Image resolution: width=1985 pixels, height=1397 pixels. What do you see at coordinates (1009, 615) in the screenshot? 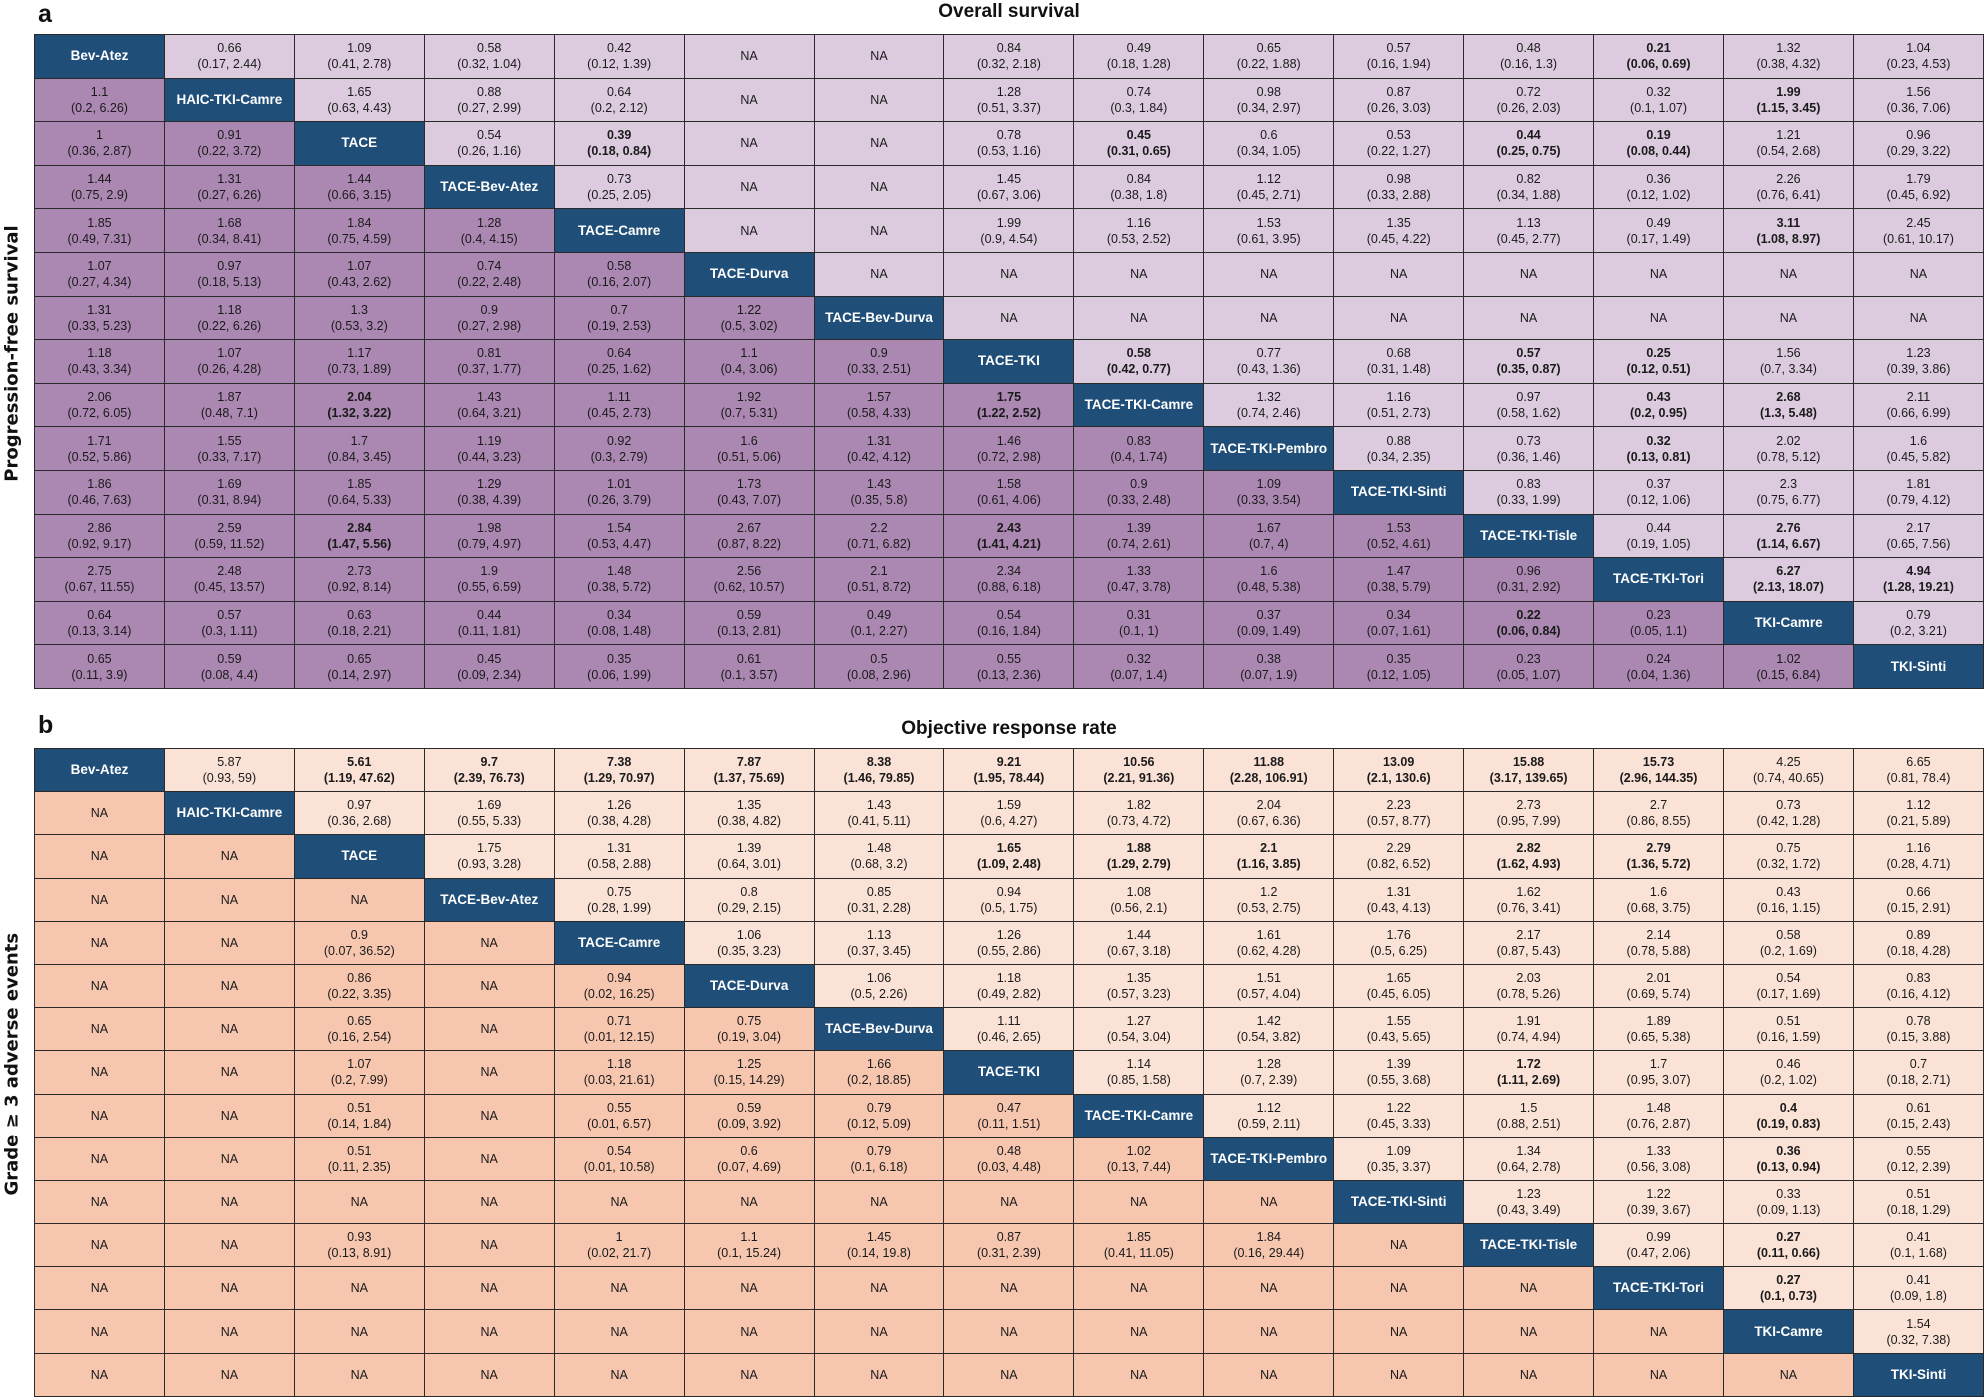
I see `effect-estimate: 0.54` at bounding box center [1009, 615].